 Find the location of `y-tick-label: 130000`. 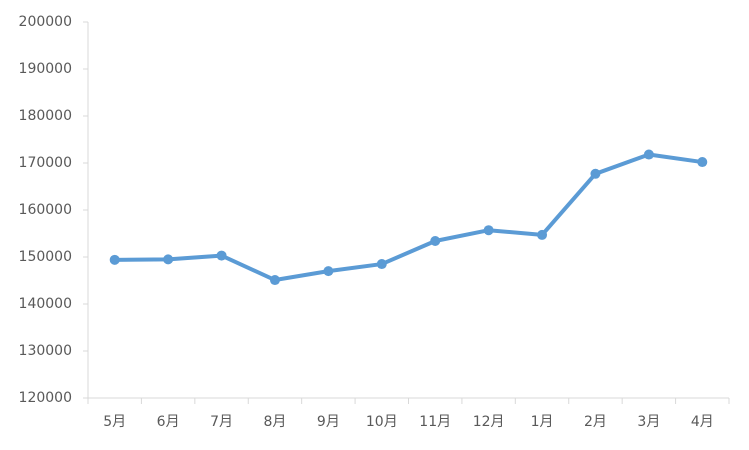

y-tick-label: 130000 is located at coordinates (45, 351).